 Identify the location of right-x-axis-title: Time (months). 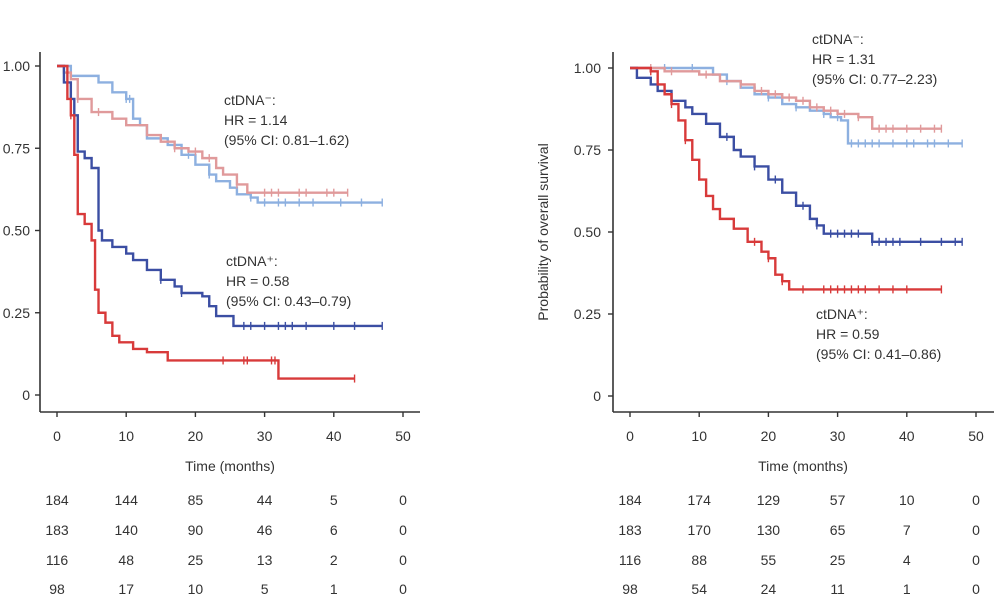
(803, 466).